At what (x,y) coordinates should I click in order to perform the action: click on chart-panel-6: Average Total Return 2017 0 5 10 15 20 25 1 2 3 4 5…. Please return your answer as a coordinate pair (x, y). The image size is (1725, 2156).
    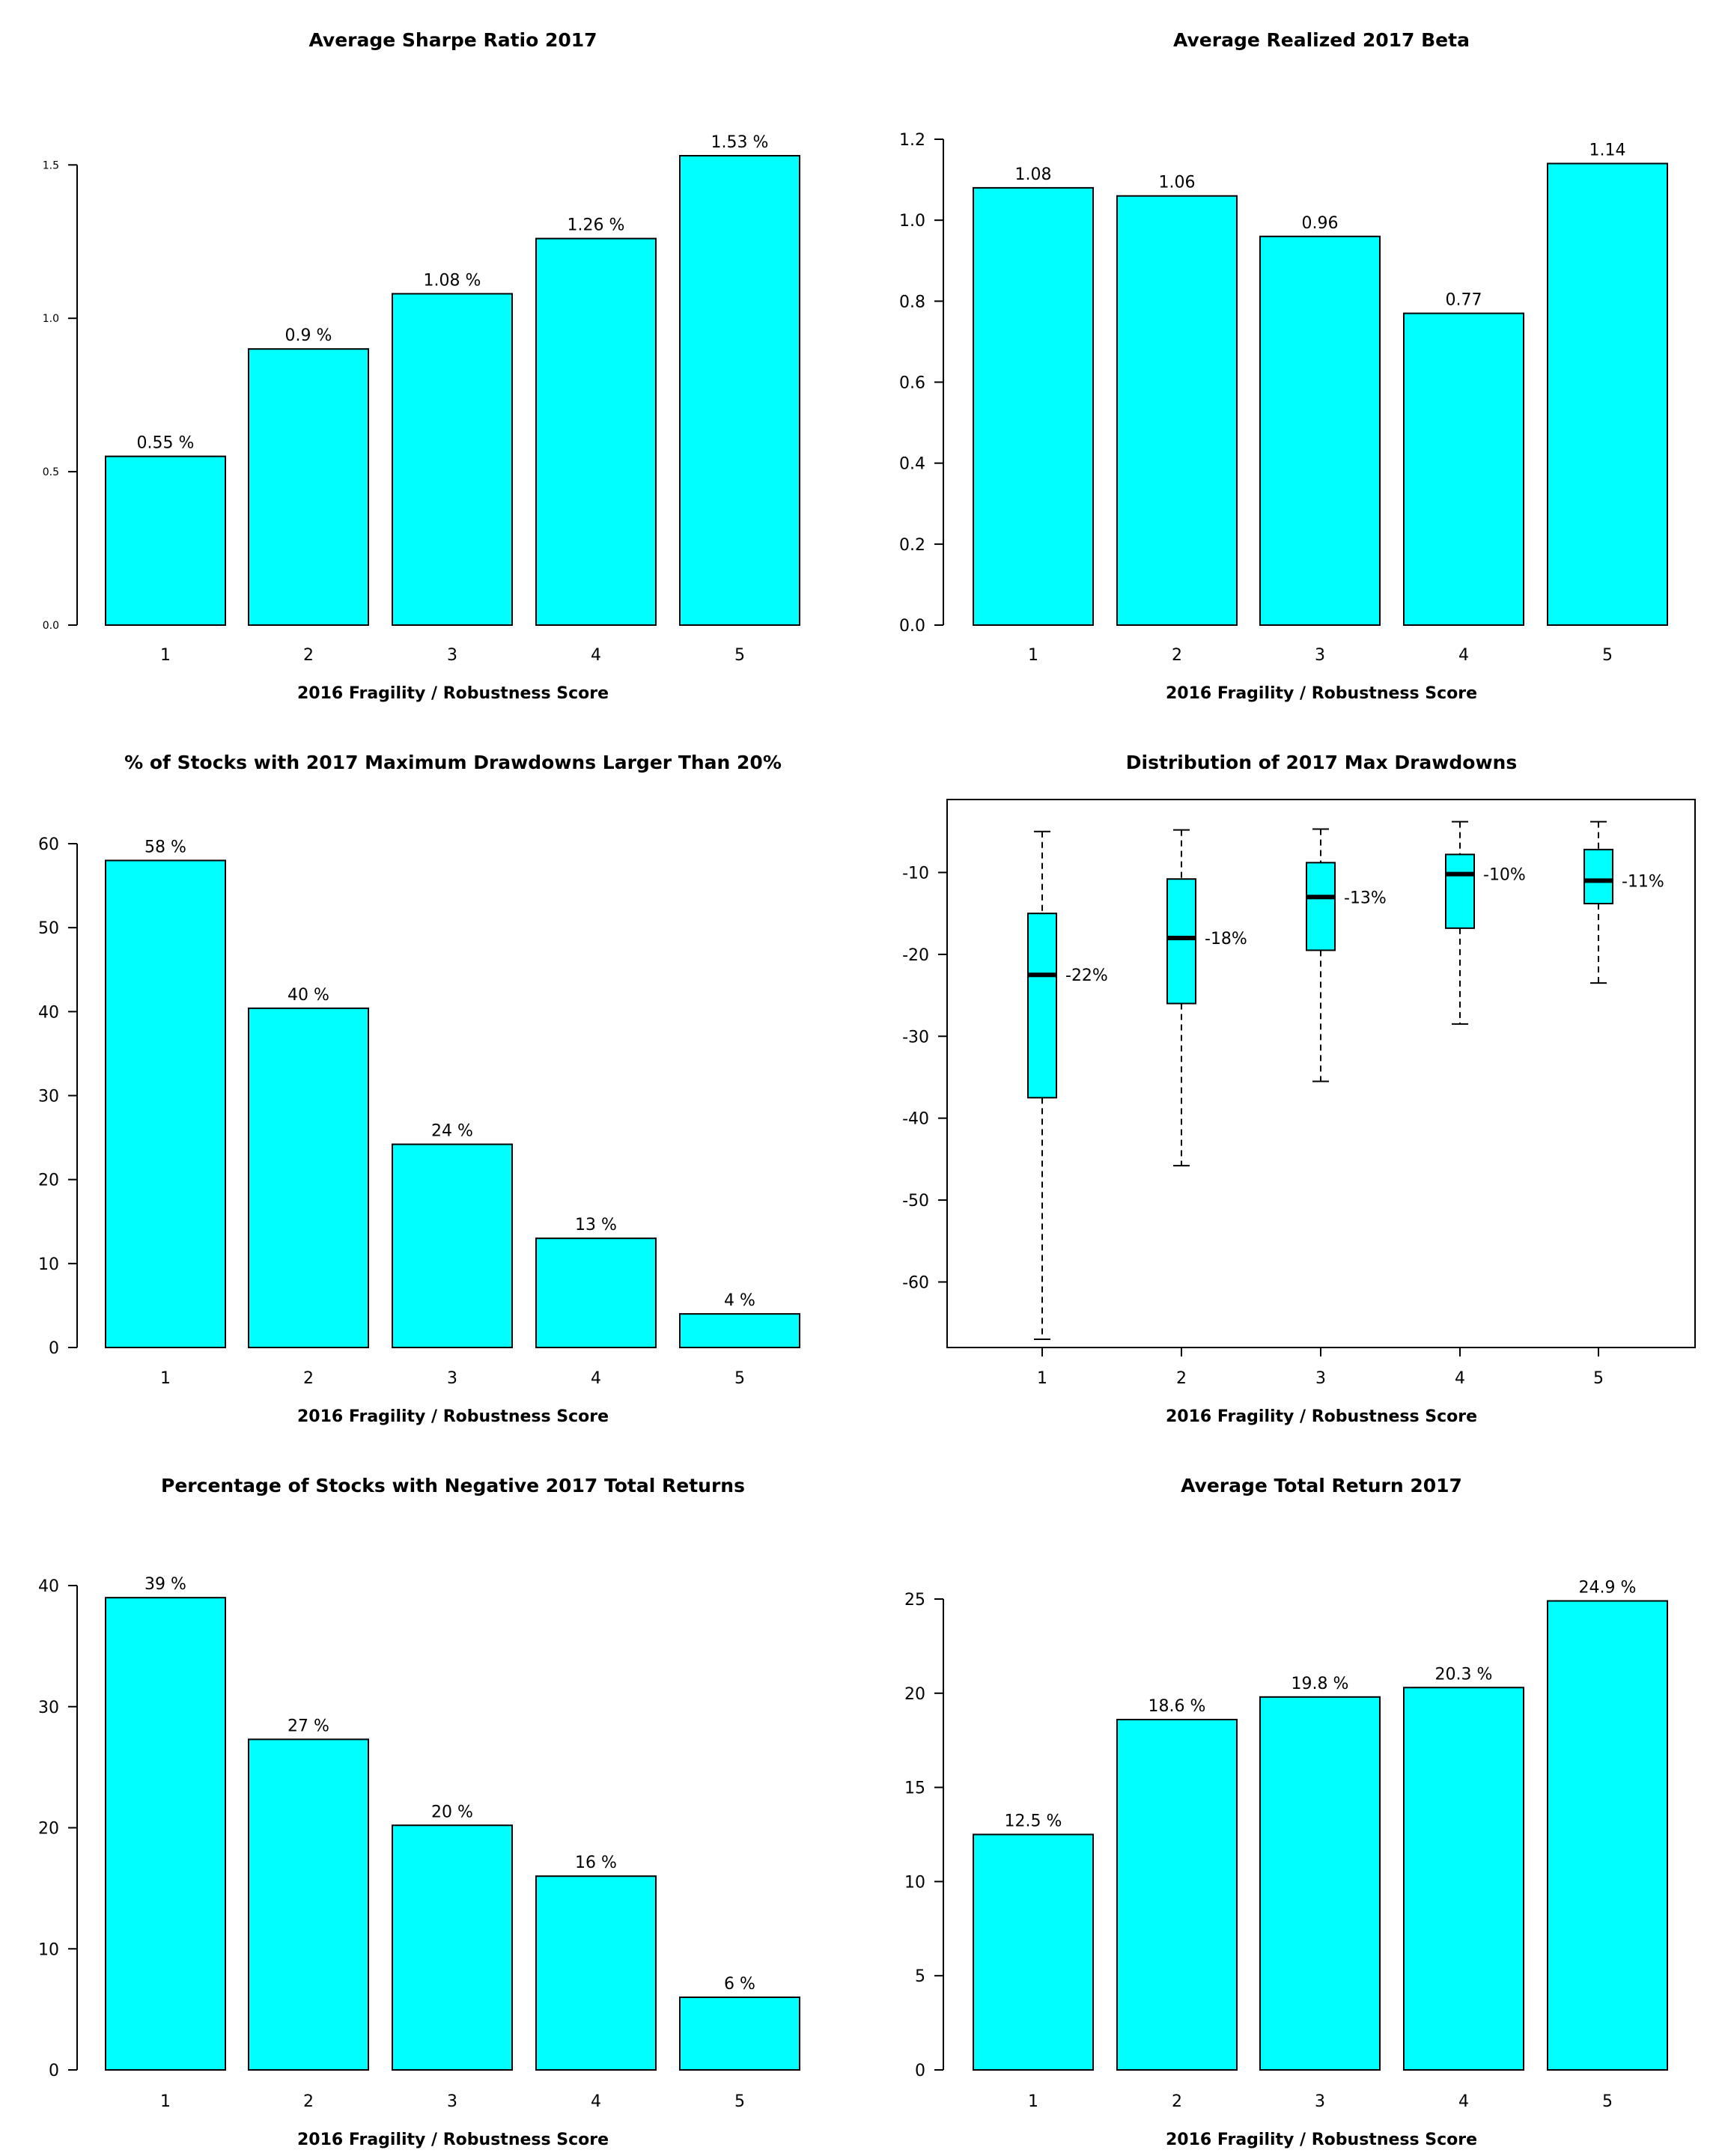
    Looking at the image, I should click on (1286, 1812).